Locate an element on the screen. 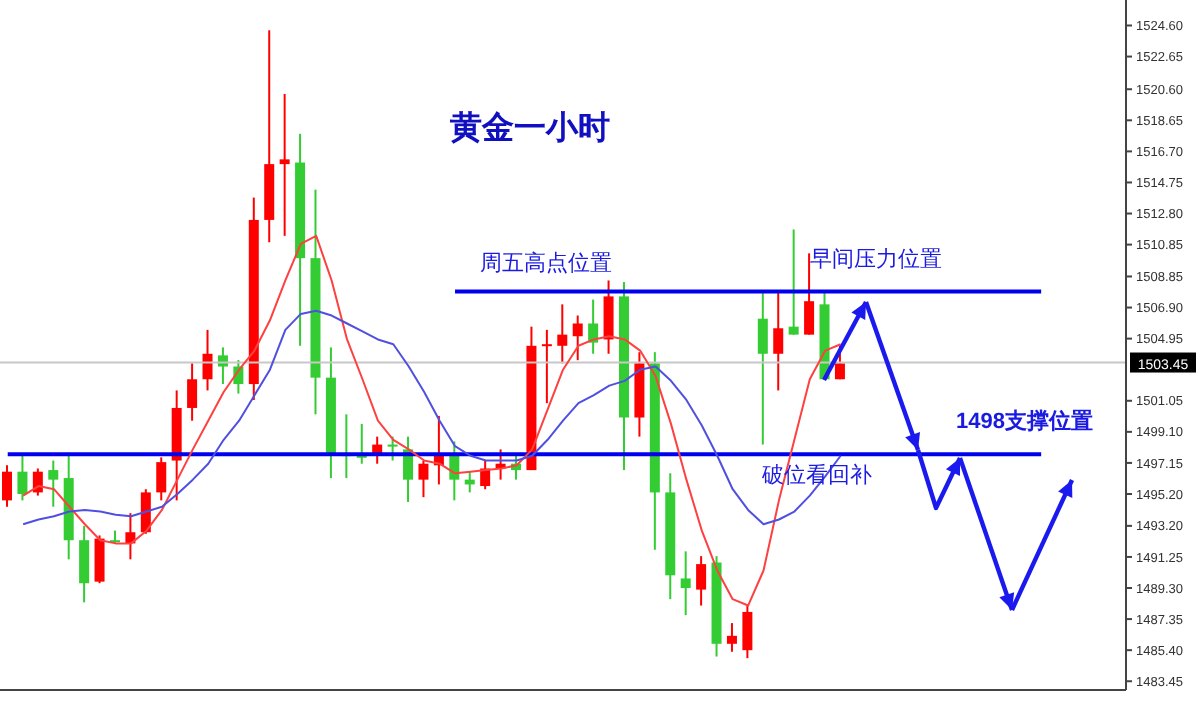 The image size is (1200, 702). annotation: 周五高点位置 is located at coordinates (546, 262).